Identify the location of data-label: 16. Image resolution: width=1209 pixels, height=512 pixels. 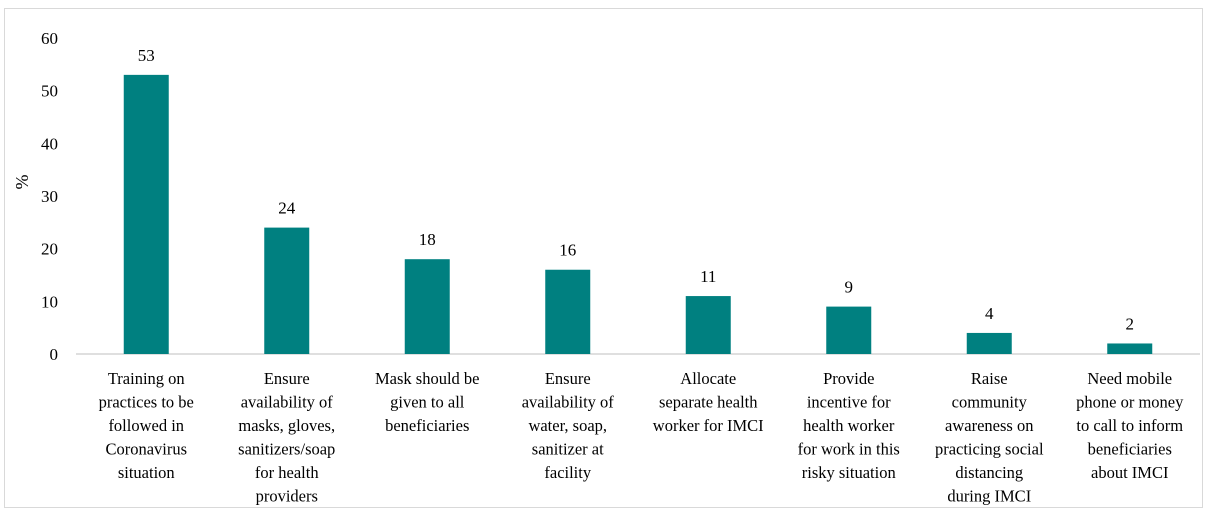
(567, 250).